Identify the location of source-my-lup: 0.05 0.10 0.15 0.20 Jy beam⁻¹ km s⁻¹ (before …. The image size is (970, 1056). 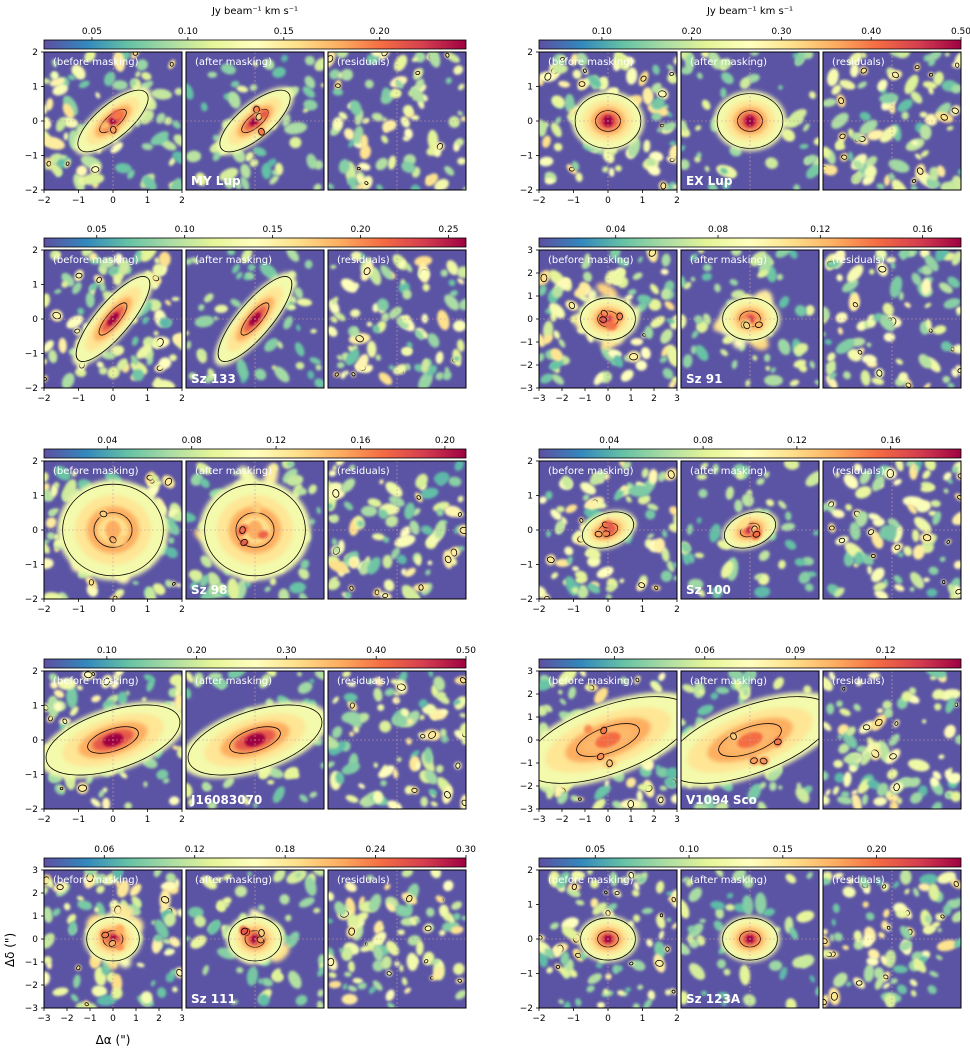
(246, 106).